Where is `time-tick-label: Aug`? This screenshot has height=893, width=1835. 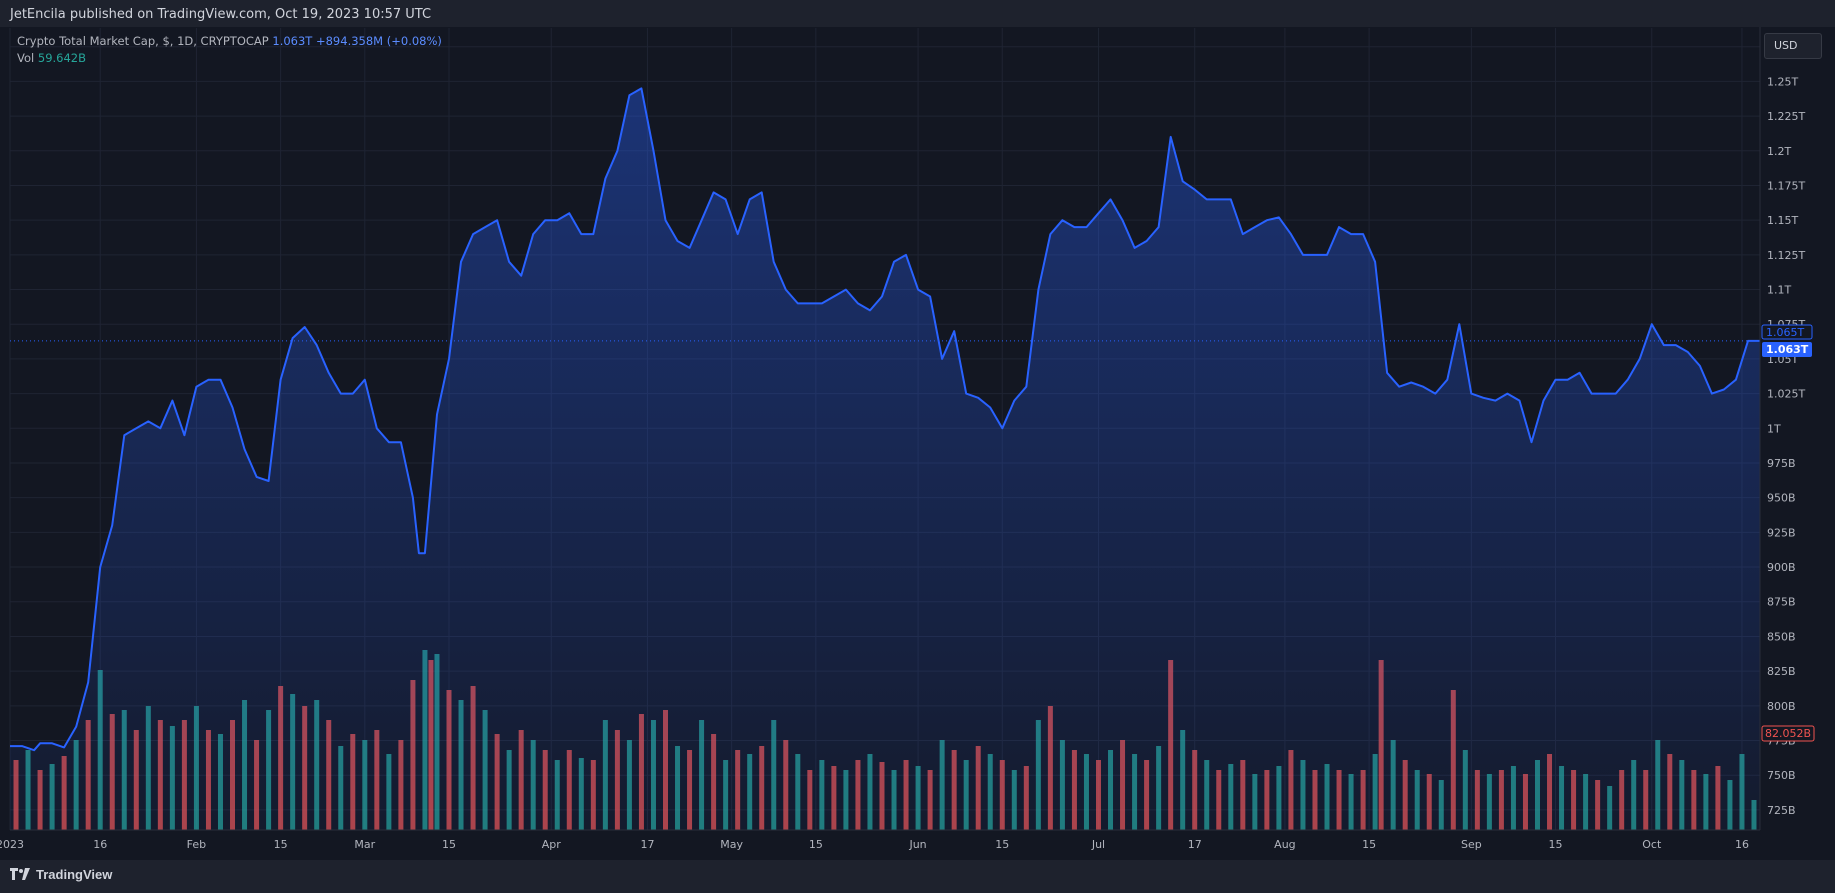 time-tick-label: Aug is located at coordinates (1284, 844).